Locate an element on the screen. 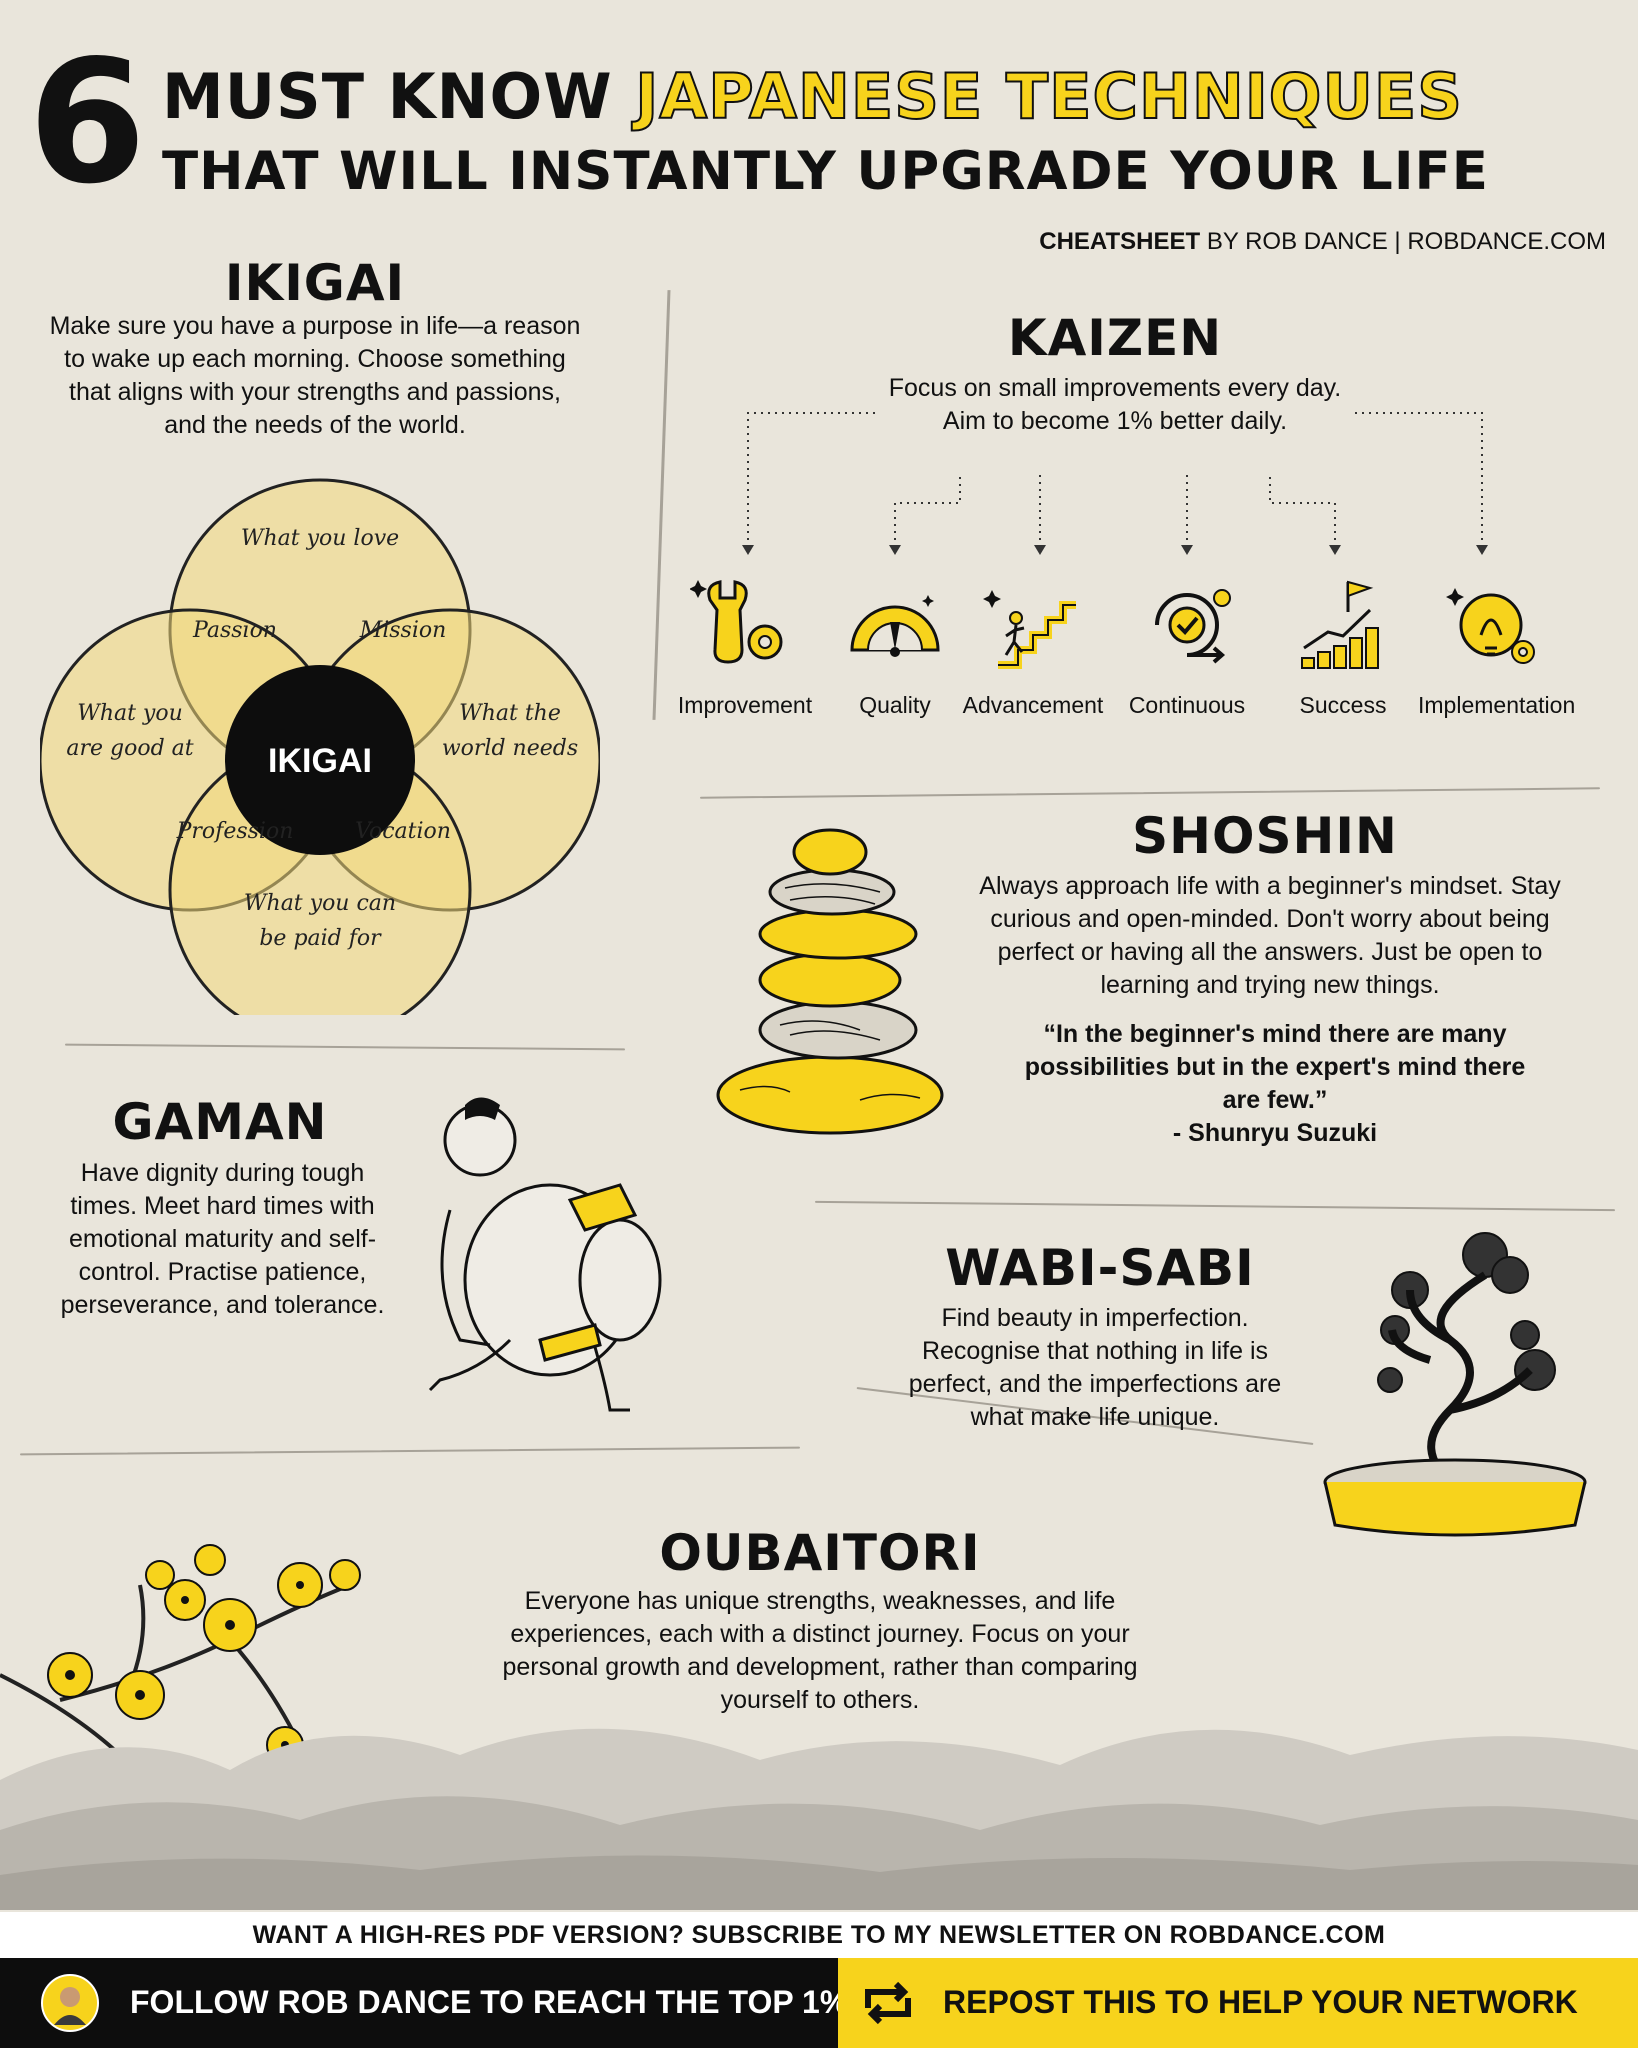  repost-banner: REPOST THIS TO HELP YOUR NETWORK is located at coordinates (1238, 2003).